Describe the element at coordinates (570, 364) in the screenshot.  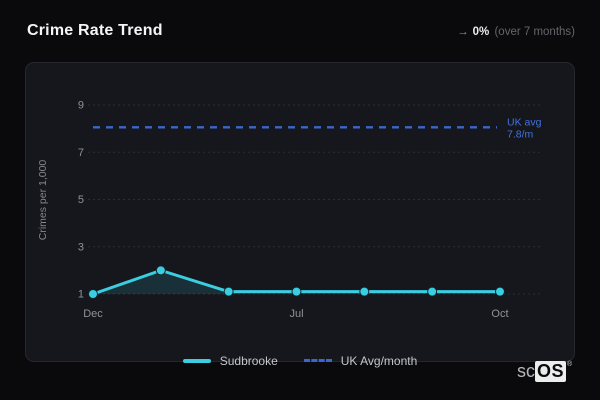
I see `registered-trademark-icon: ®` at that location.